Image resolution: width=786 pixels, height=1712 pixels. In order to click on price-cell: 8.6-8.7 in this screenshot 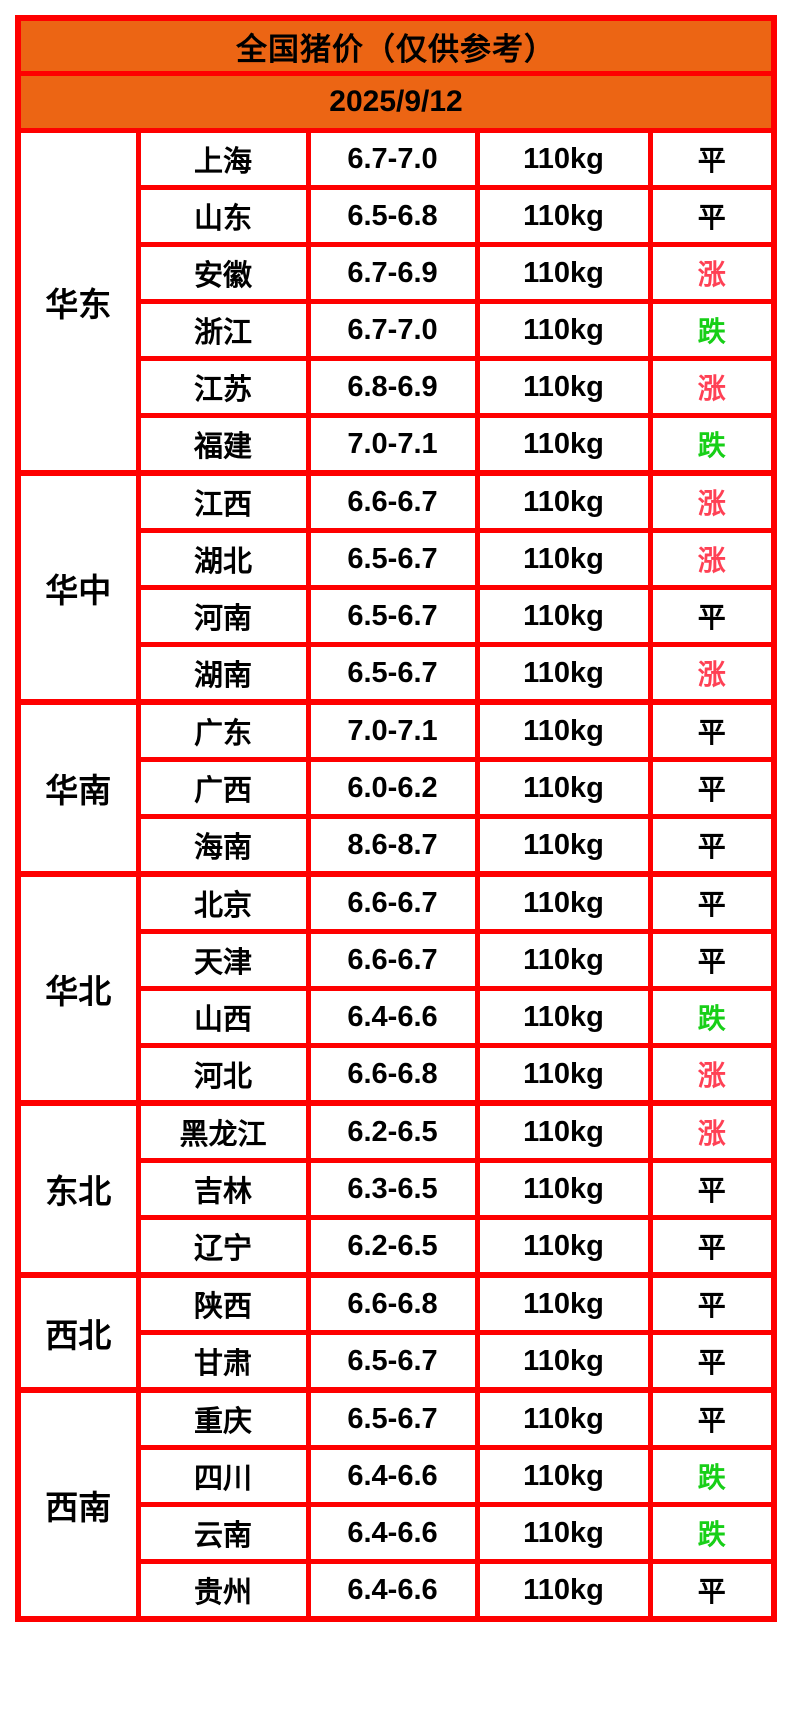, I will do `click(392, 845)`.